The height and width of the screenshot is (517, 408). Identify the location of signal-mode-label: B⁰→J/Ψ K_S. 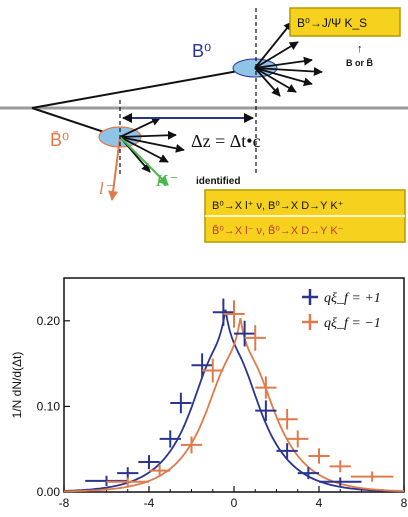
(332, 23).